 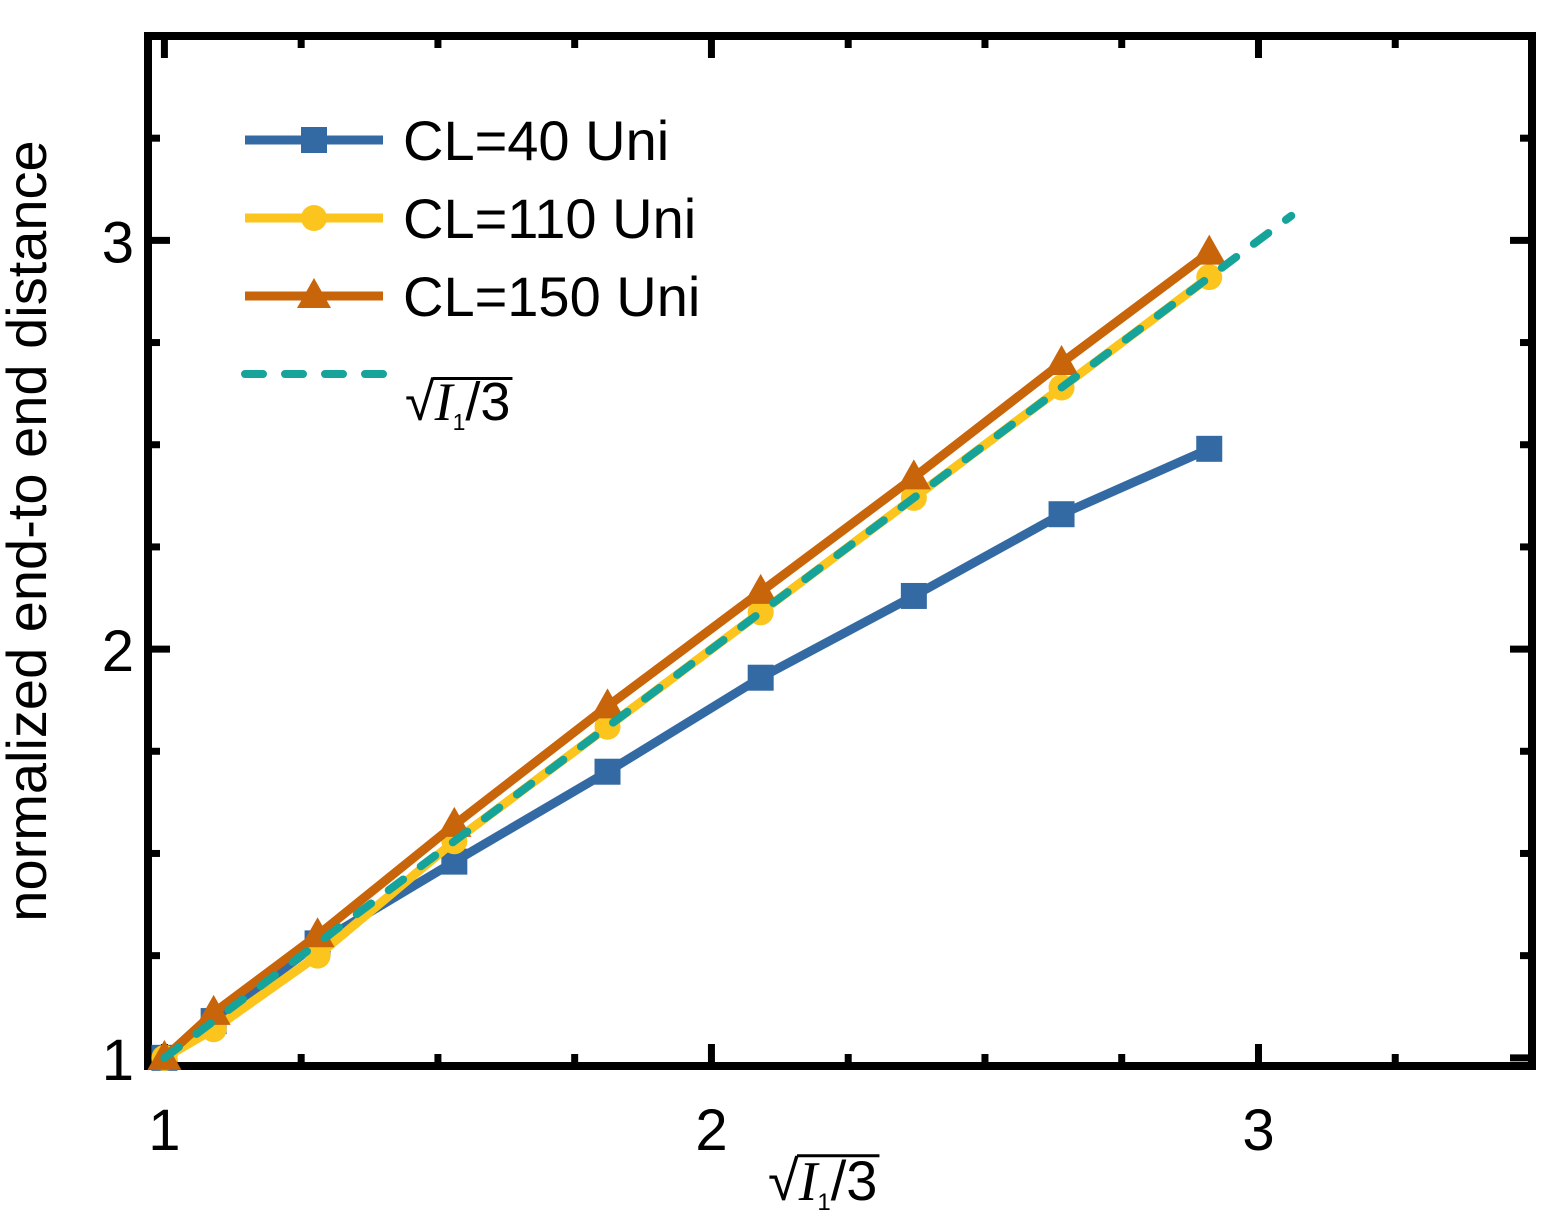 What do you see at coordinates (854, 1180) in the screenshot?
I see `x-axis-label-rest: /3` at bounding box center [854, 1180].